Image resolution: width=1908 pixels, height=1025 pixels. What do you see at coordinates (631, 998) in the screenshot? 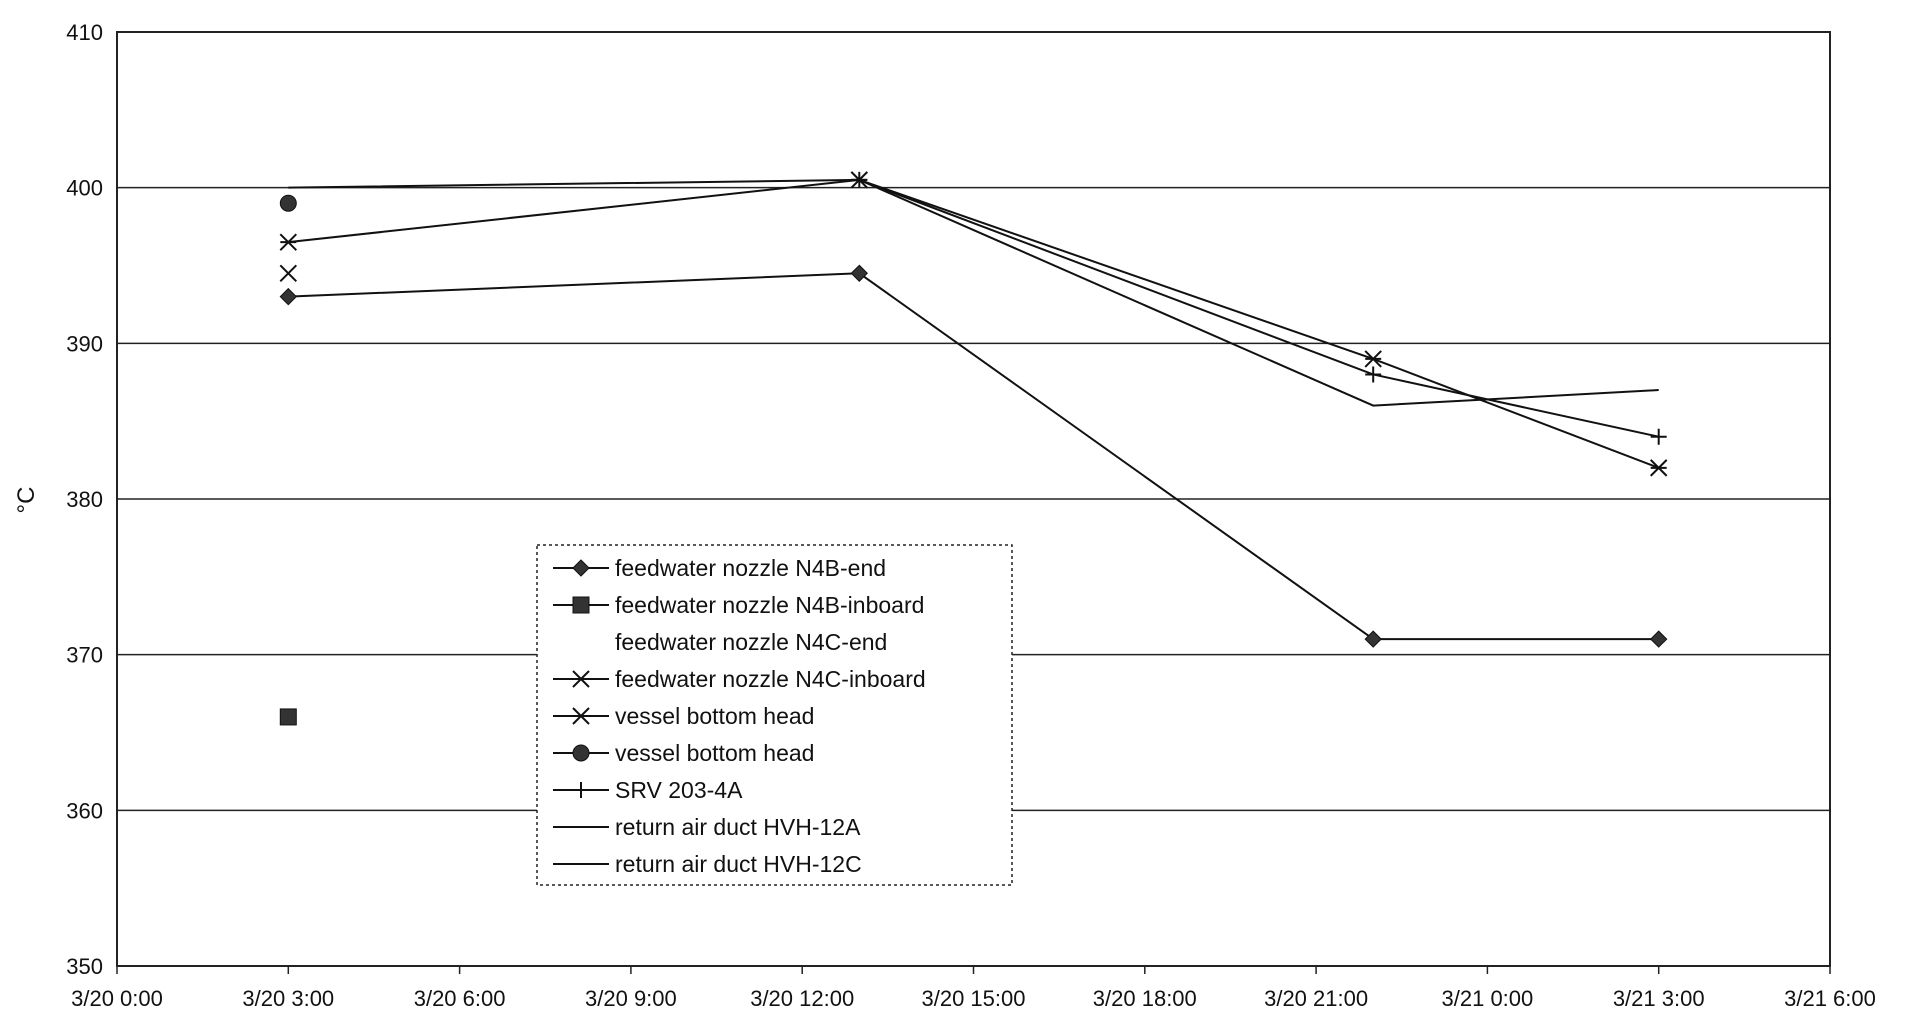
I see `x-tick-label: 3/20 9:00` at bounding box center [631, 998].